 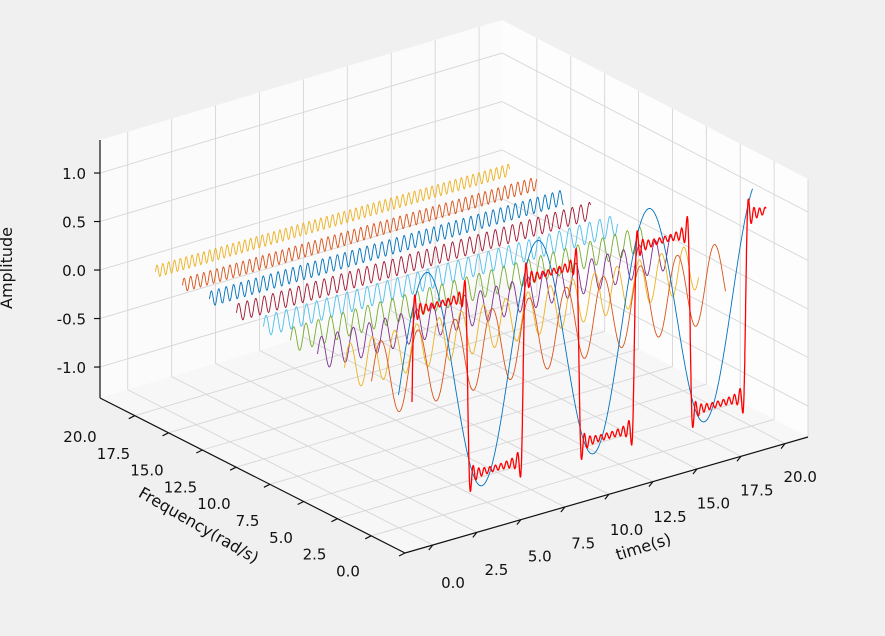 What do you see at coordinates (669, 517) in the screenshot?
I see `time-tick-label: 12.5` at bounding box center [669, 517].